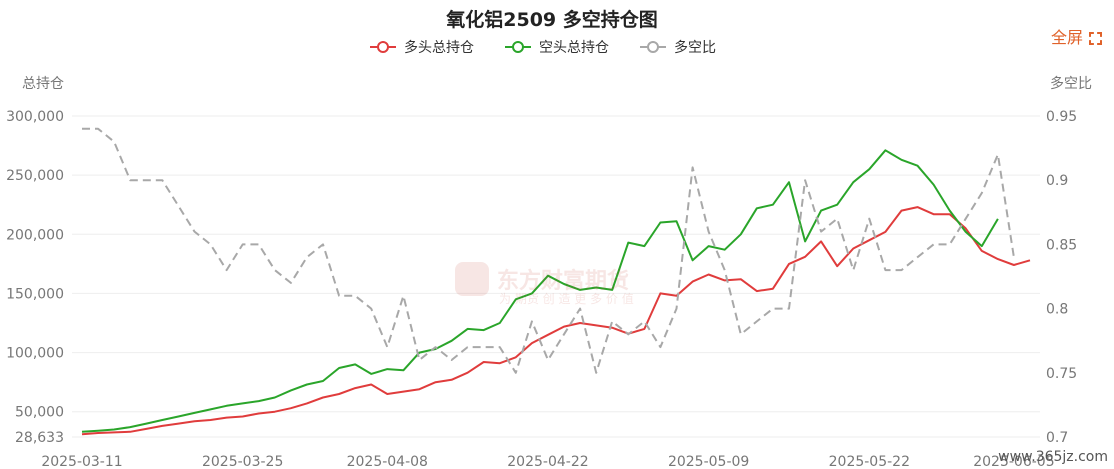 The height and width of the screenshot is (469, 1114). I want to click on x-tick-label: 2025-05-22, so click(869, 461).